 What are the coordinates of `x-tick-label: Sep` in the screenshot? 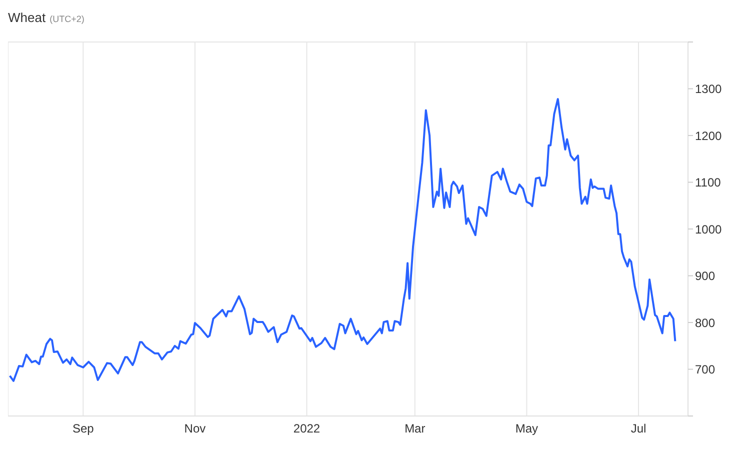 It's located at (83, 429).